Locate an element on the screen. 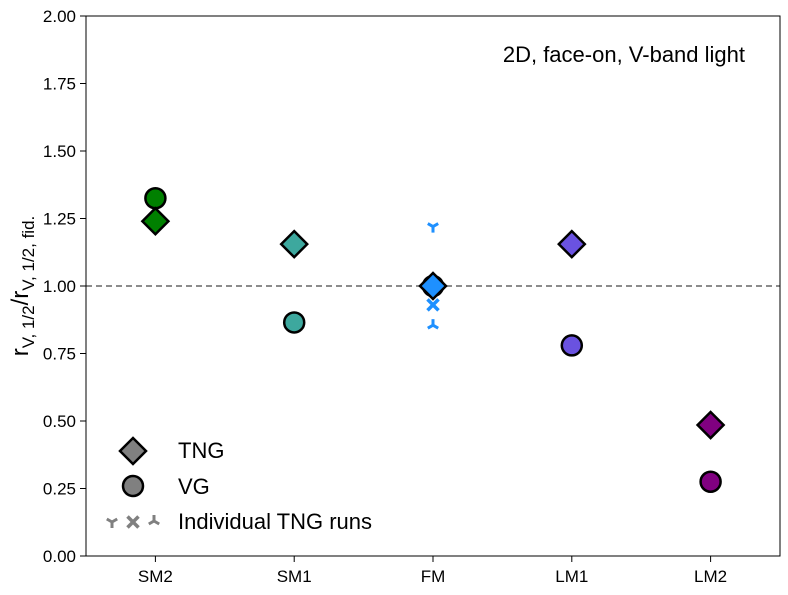  y-label-r1: r is located at coordinates (20, 352).